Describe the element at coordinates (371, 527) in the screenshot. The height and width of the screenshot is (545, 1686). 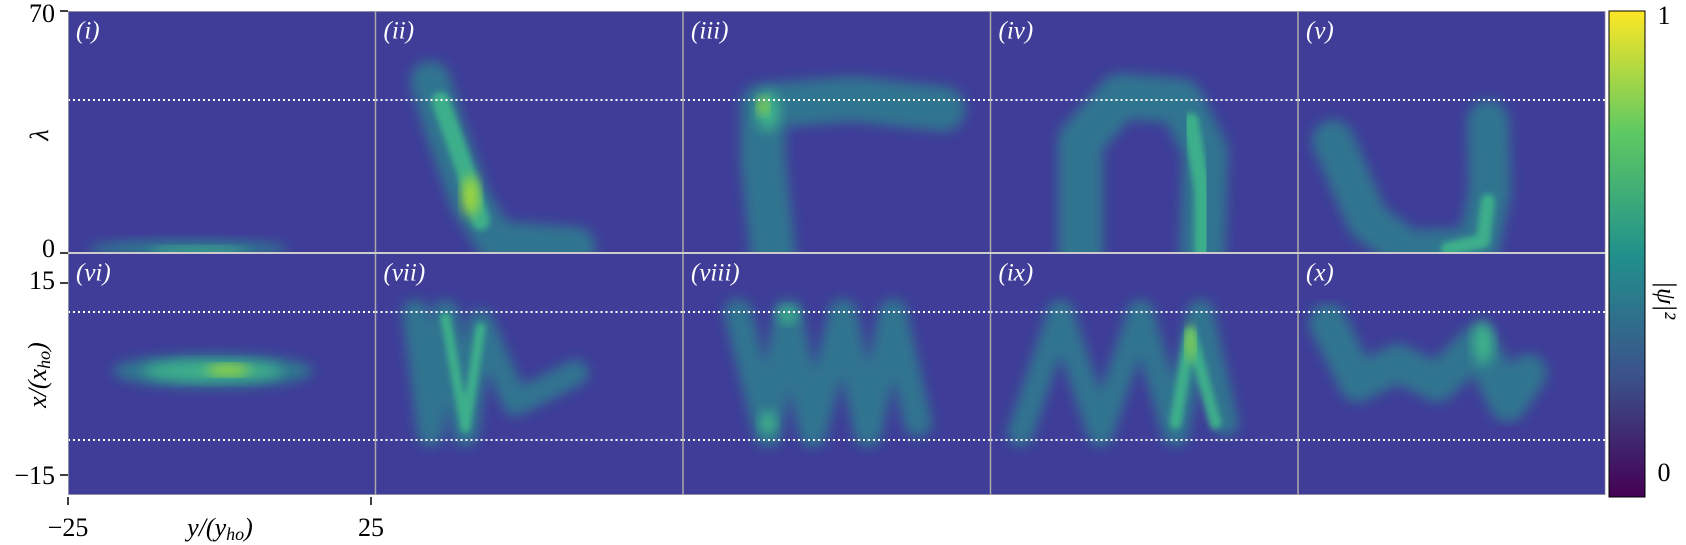
I see `x-tick-label: 25` at that location.